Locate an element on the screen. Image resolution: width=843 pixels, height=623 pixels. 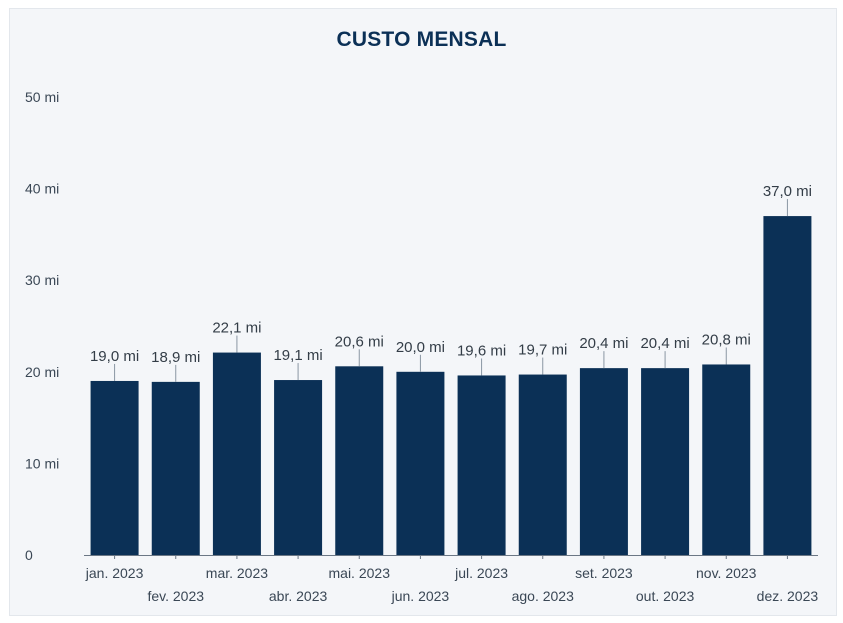
data-label: 37,0 mi is located at coordinates (787, 191).